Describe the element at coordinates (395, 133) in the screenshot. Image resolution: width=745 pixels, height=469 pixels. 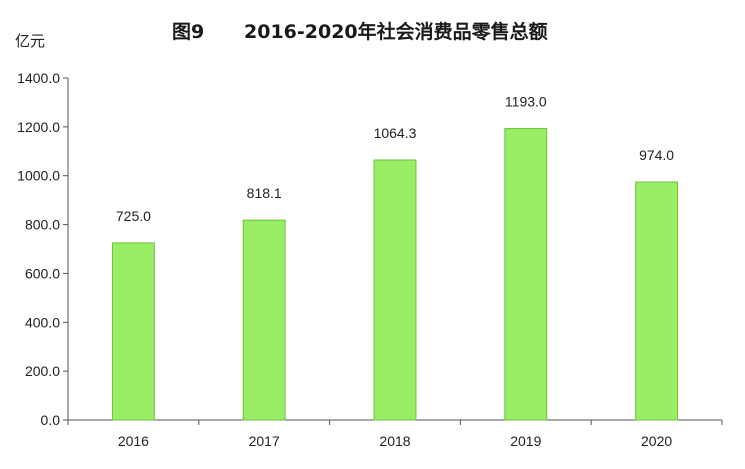
I see `data-label-2018: 1064.3` at that location.